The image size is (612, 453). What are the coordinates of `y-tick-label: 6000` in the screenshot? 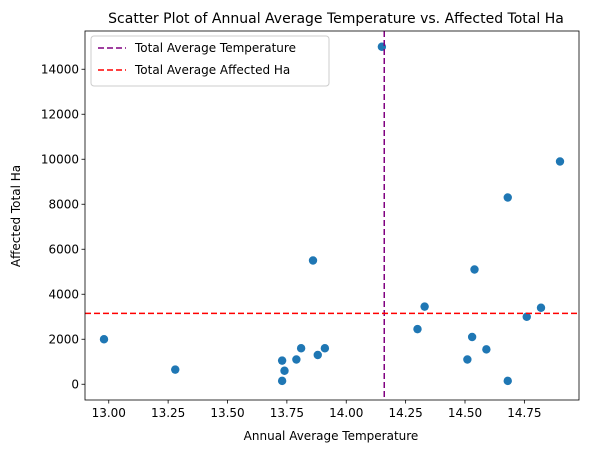 It's located at (63, 249).